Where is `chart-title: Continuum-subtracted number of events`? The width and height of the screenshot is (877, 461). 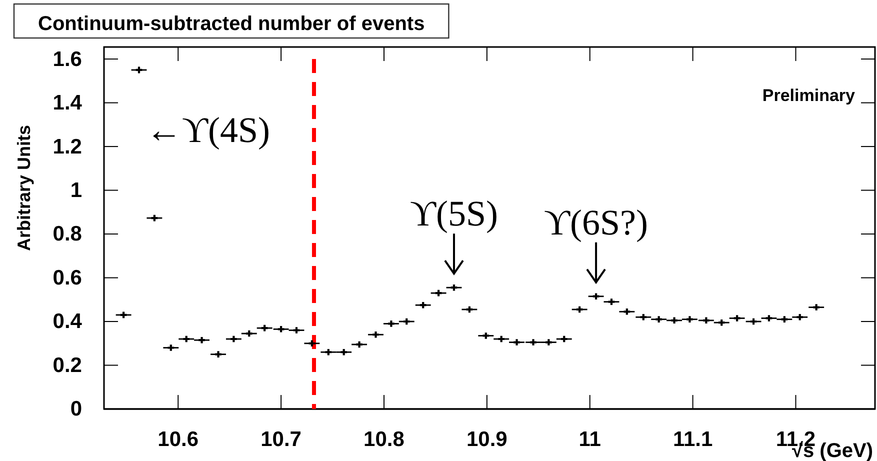 chart-title: Continuum-subtracted number of events is located at coordinates (231, 24).